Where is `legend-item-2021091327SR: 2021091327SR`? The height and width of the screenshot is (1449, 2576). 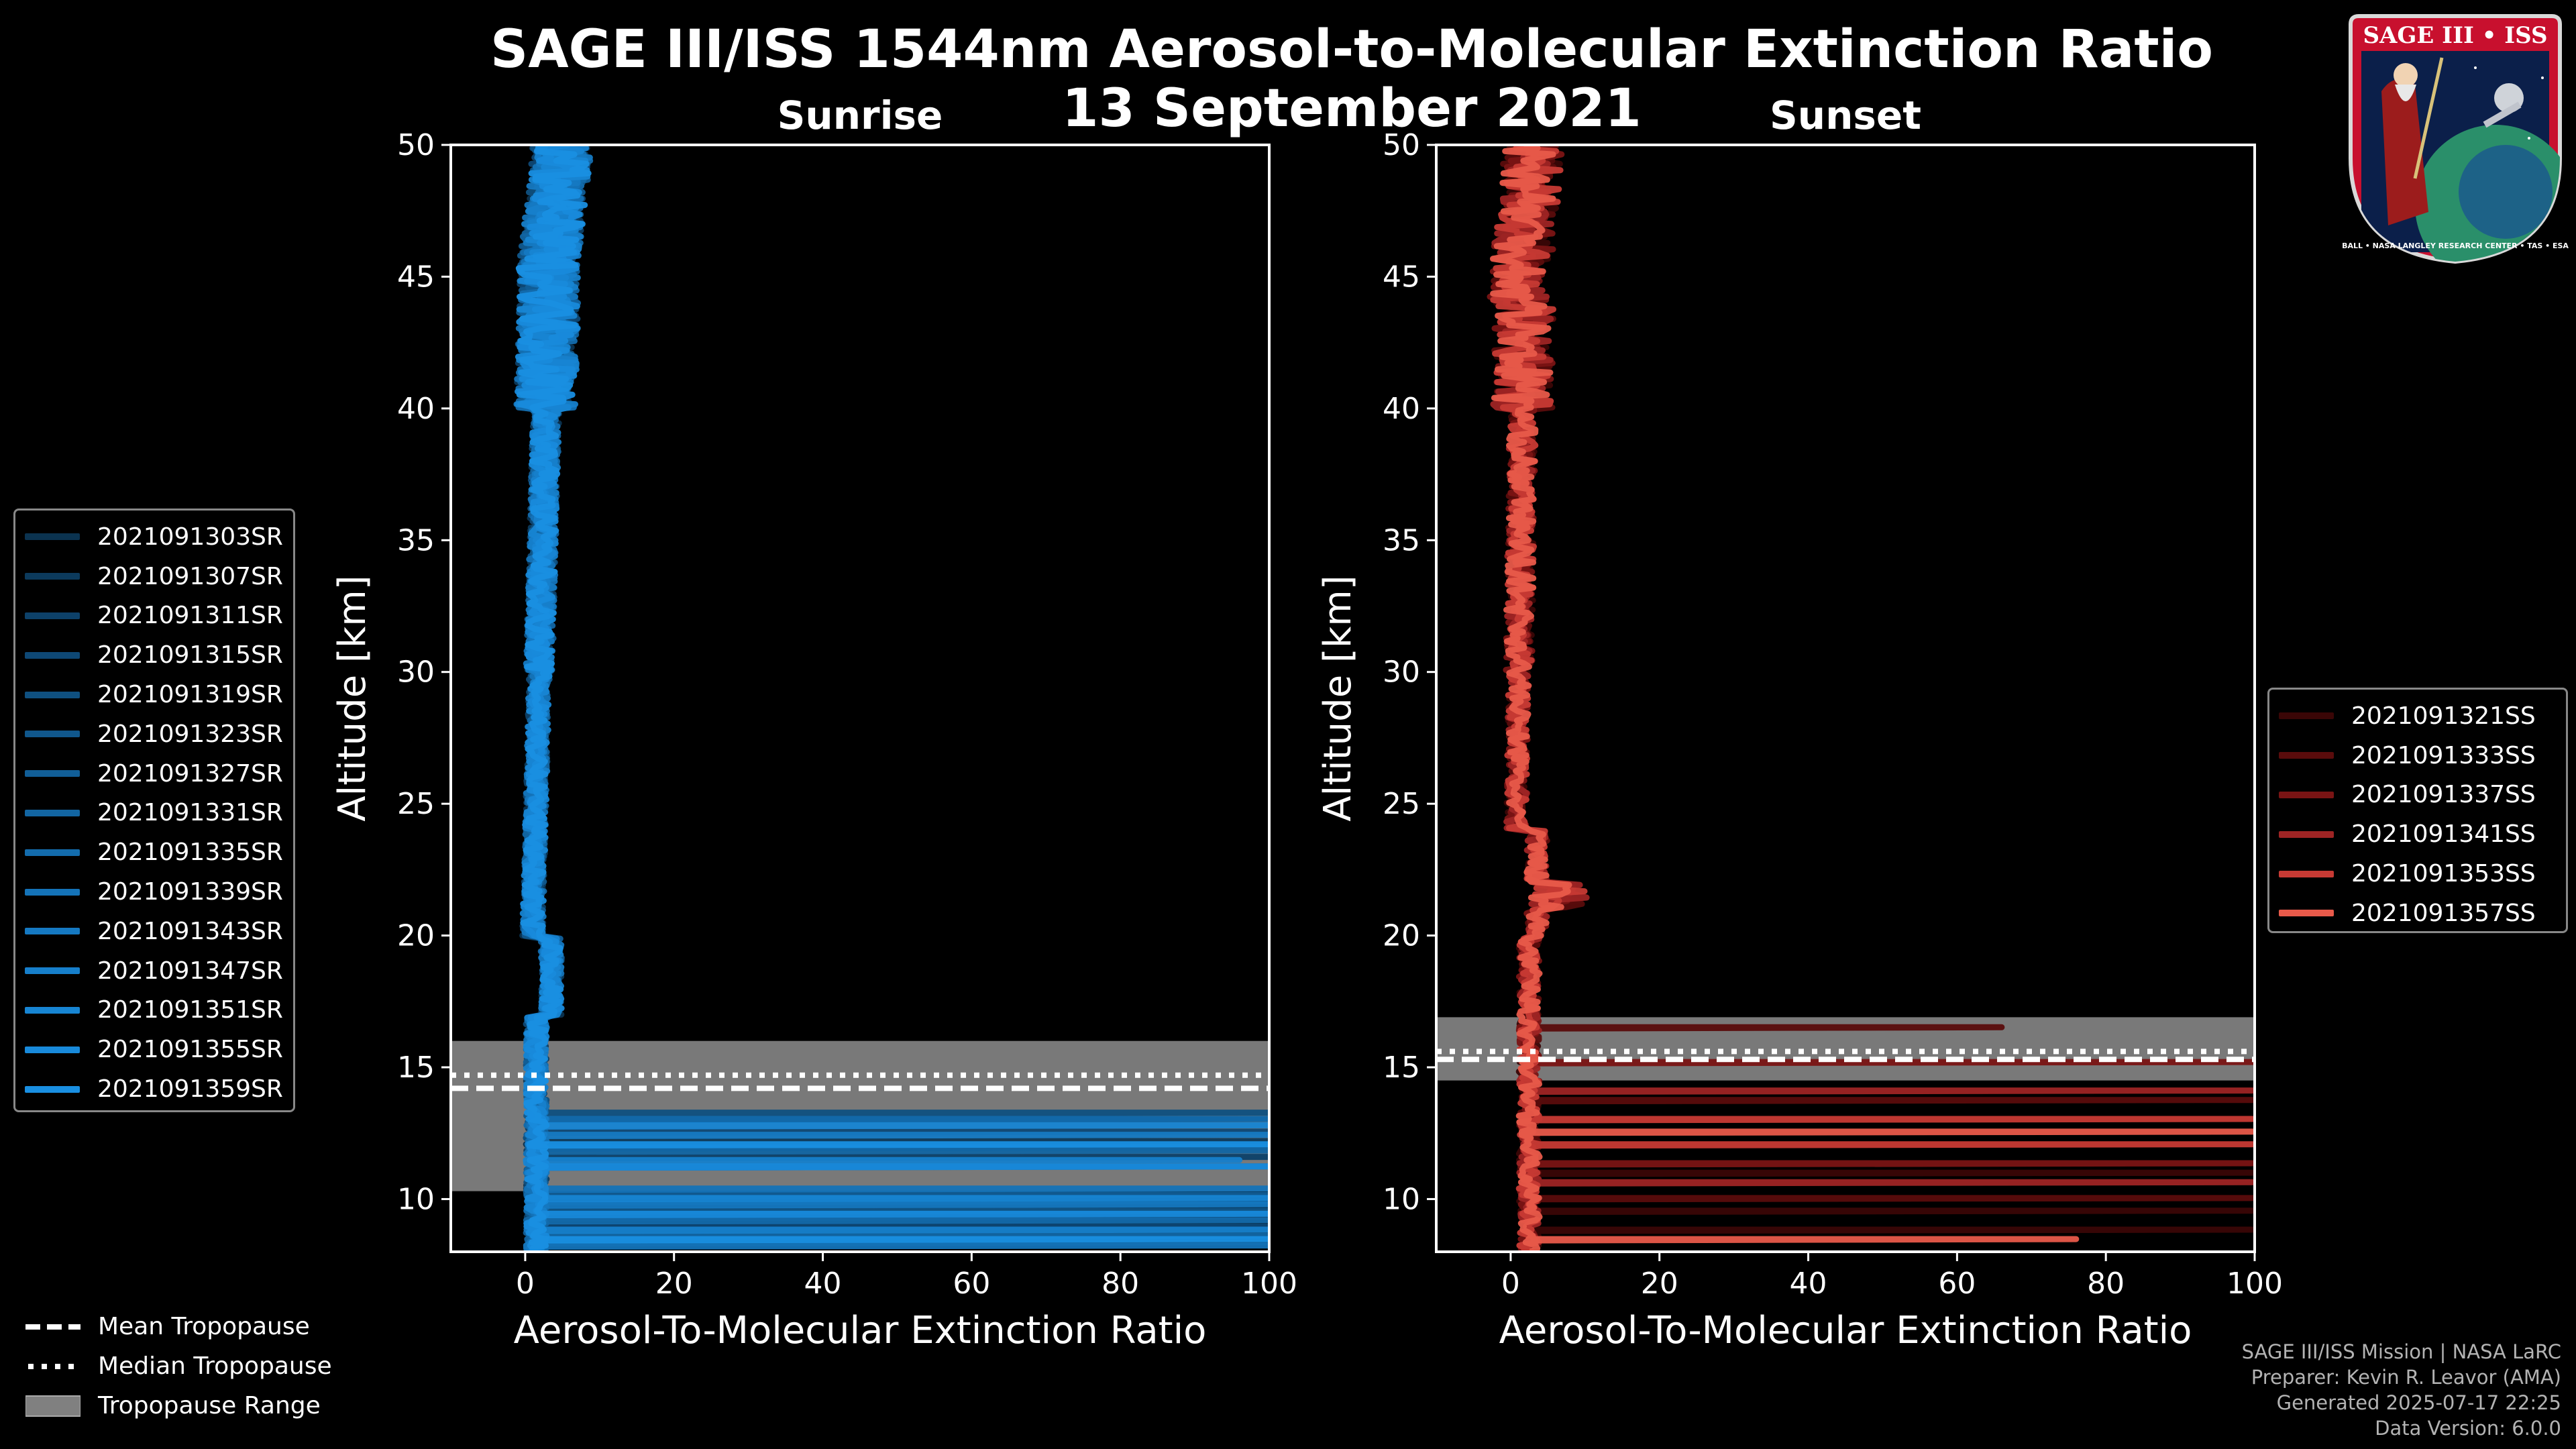
legend-item-2021091327SR: 2021091327SR is located at coordinates (154, 774).